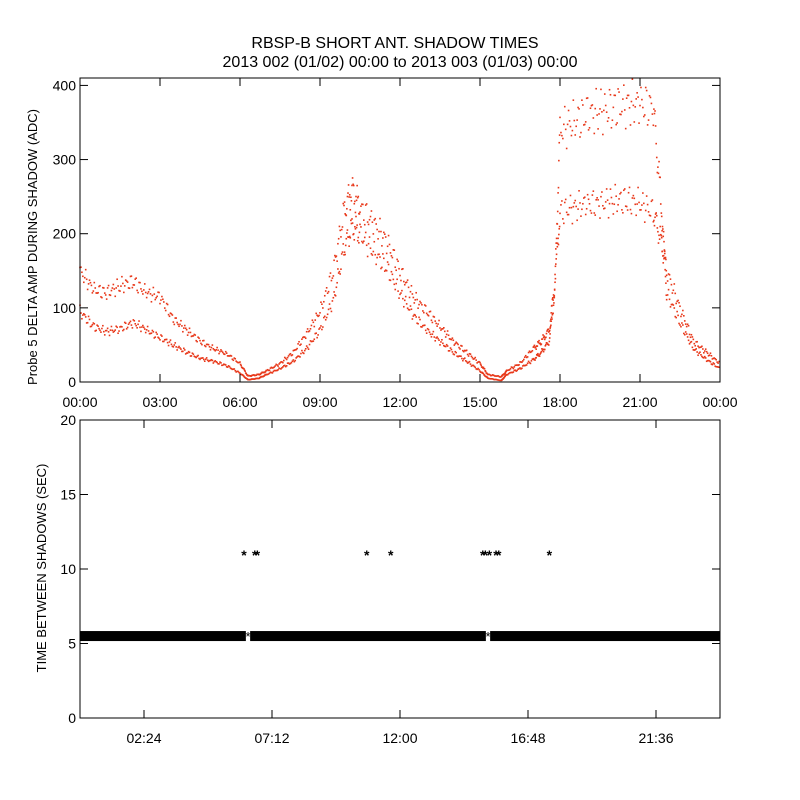  I want to click on top-x-tick-label: 15:00, so click(479, 402).